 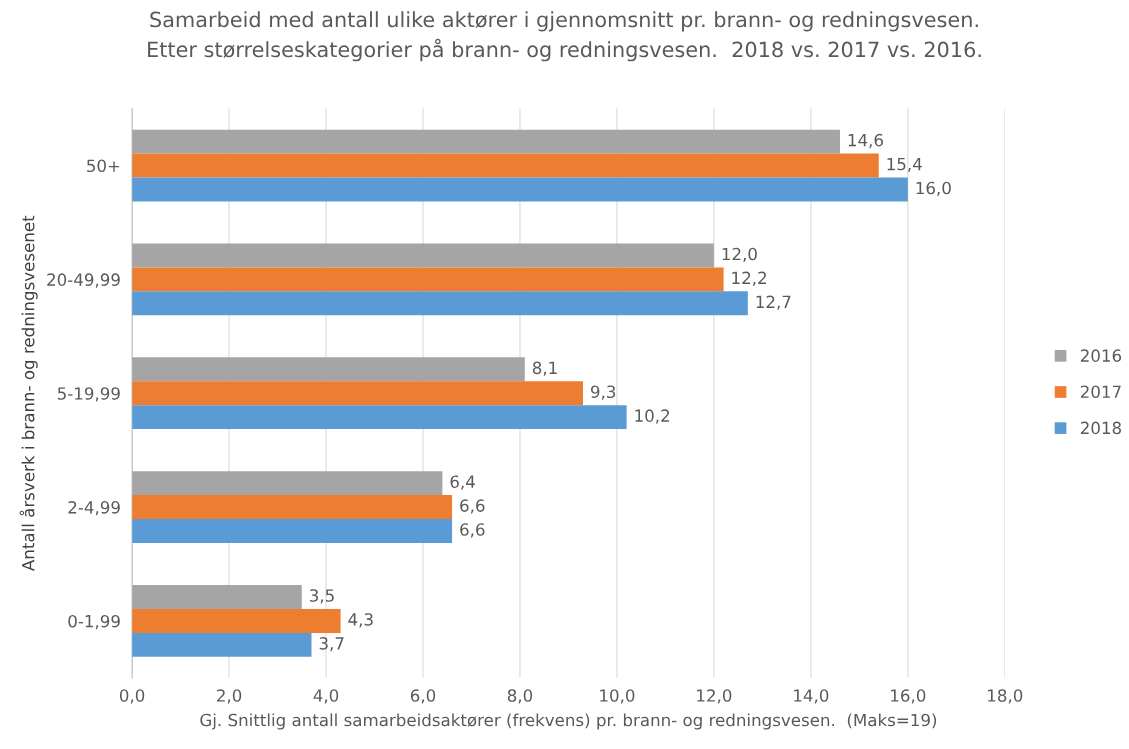 I want to click on y-tick-label: 2-4,99, so click(x=94, y=508).